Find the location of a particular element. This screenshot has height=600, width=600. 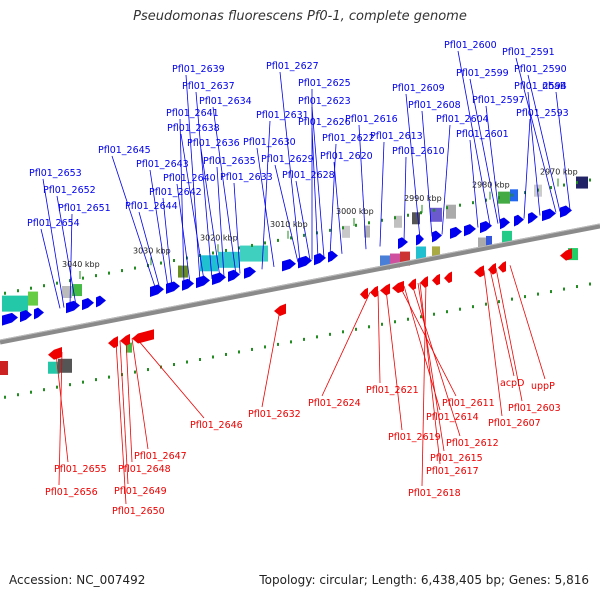

kbp-label: 3020 kbp is located at coordinates (219, 237).